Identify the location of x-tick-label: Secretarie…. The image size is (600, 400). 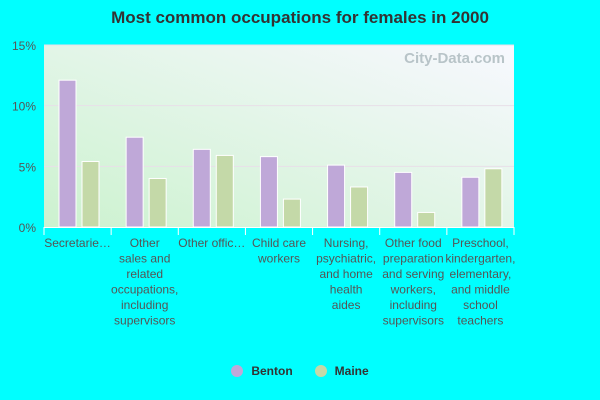
(77, 243).